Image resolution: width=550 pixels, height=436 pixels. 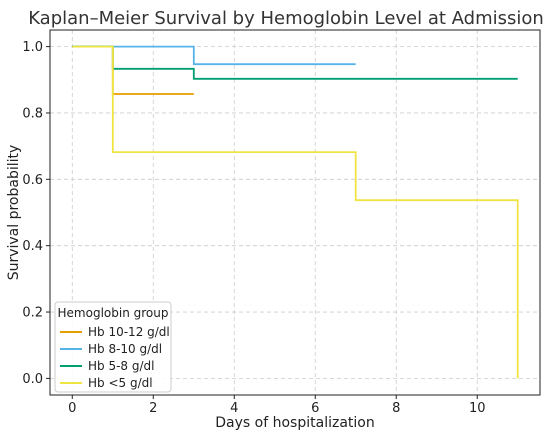 I want to click on x-tick-label: 4, so click(x=234, y=408).